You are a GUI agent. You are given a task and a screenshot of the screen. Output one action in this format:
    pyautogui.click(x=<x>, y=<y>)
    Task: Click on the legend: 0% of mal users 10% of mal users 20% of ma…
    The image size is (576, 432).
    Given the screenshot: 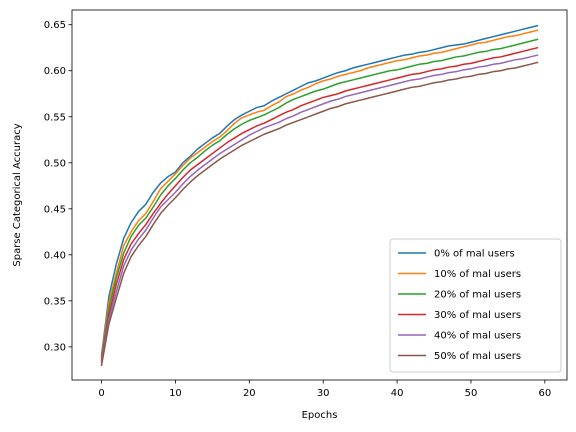 What is the action you would take?
    pyautogui.click(x=475, y=305)
    